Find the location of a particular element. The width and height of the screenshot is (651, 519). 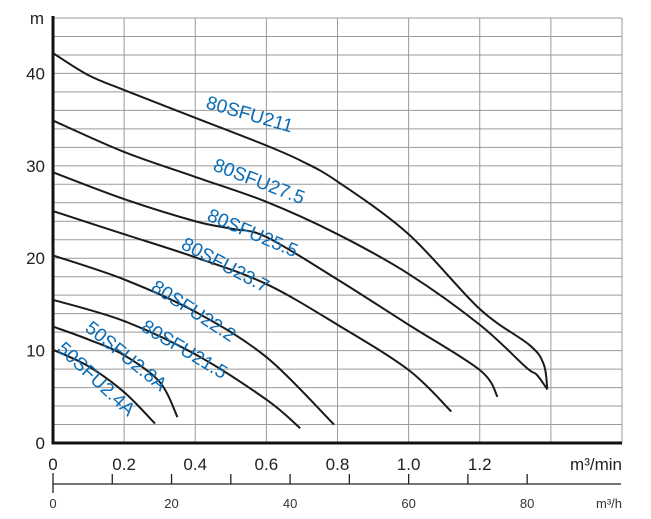

y-tick-label: 10 is located at coordinates (35, 351).